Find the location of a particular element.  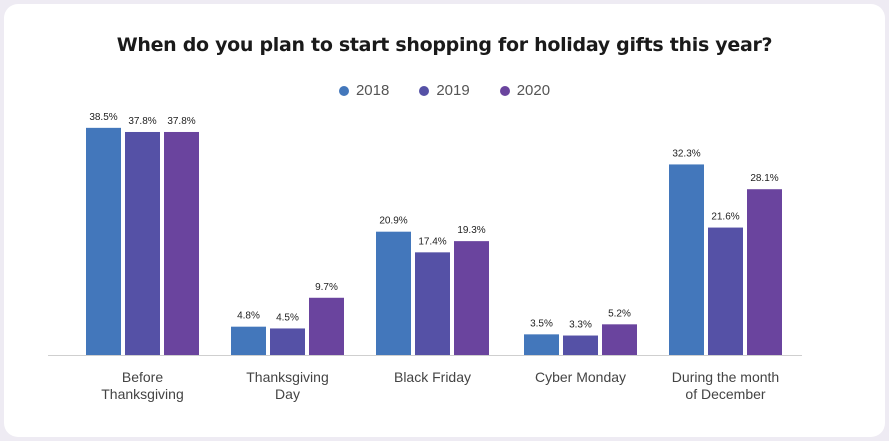

legend-swatch-2019 is located at coordinates (424, 90).